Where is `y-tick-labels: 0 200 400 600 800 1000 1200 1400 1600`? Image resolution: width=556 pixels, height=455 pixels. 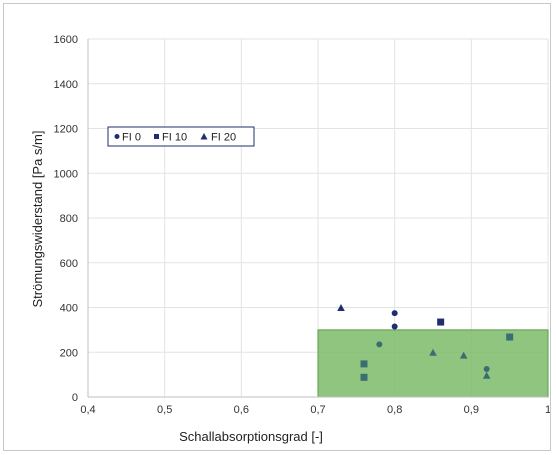 y-tick-labels: 0 200 400 600 800 1000 1200 1400 1600 is located at coordinates (66, 219).